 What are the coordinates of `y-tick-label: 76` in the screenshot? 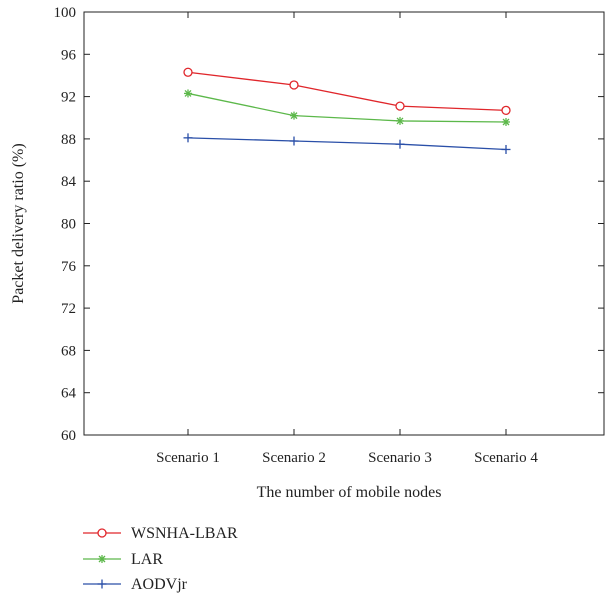 It's located at (69, 267).